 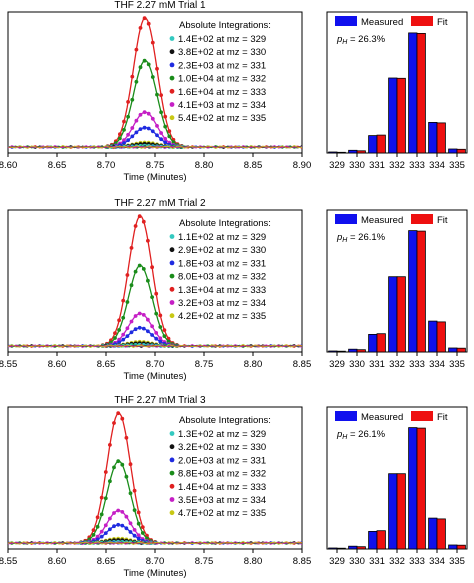 What do you see at coordinates (106, 364) in the screenshot?
I see `x-tick-label: 8.65` at bounding box center [106, 364].